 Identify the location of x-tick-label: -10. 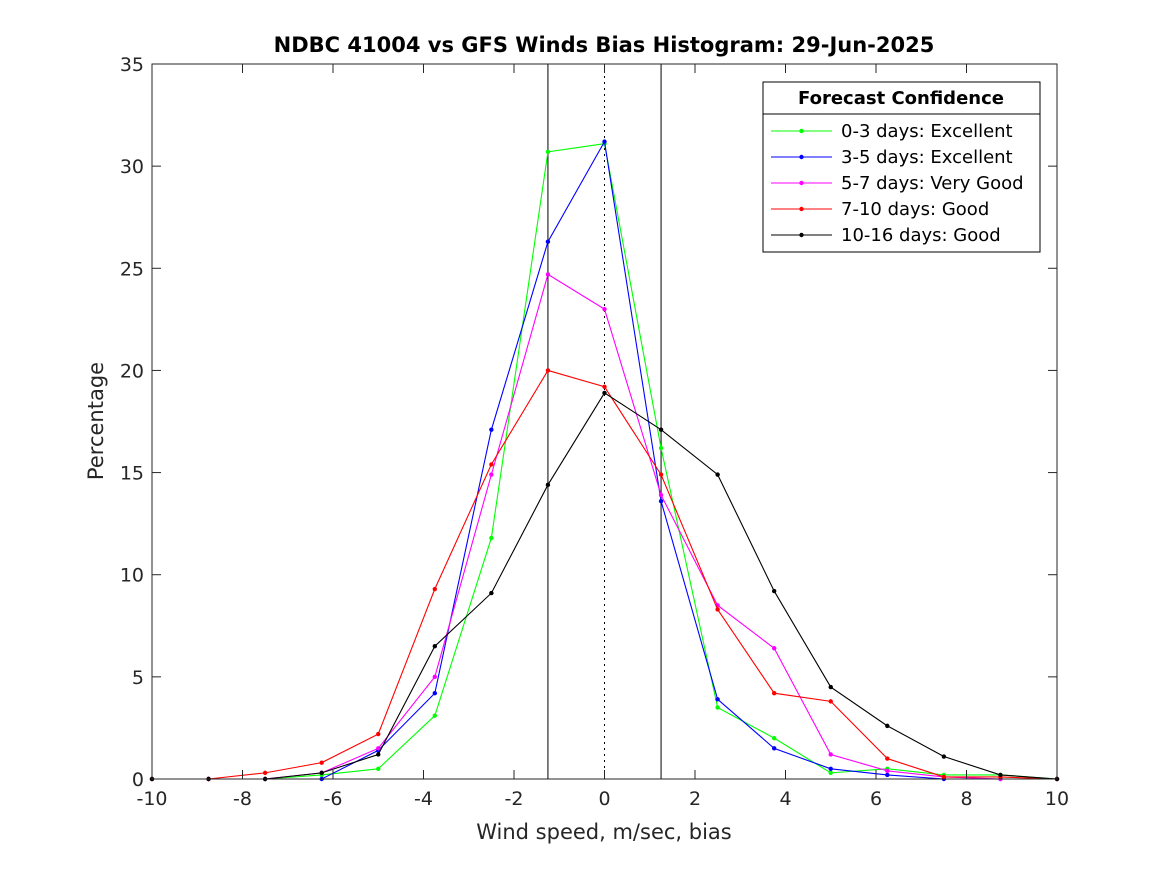
(151, 799).